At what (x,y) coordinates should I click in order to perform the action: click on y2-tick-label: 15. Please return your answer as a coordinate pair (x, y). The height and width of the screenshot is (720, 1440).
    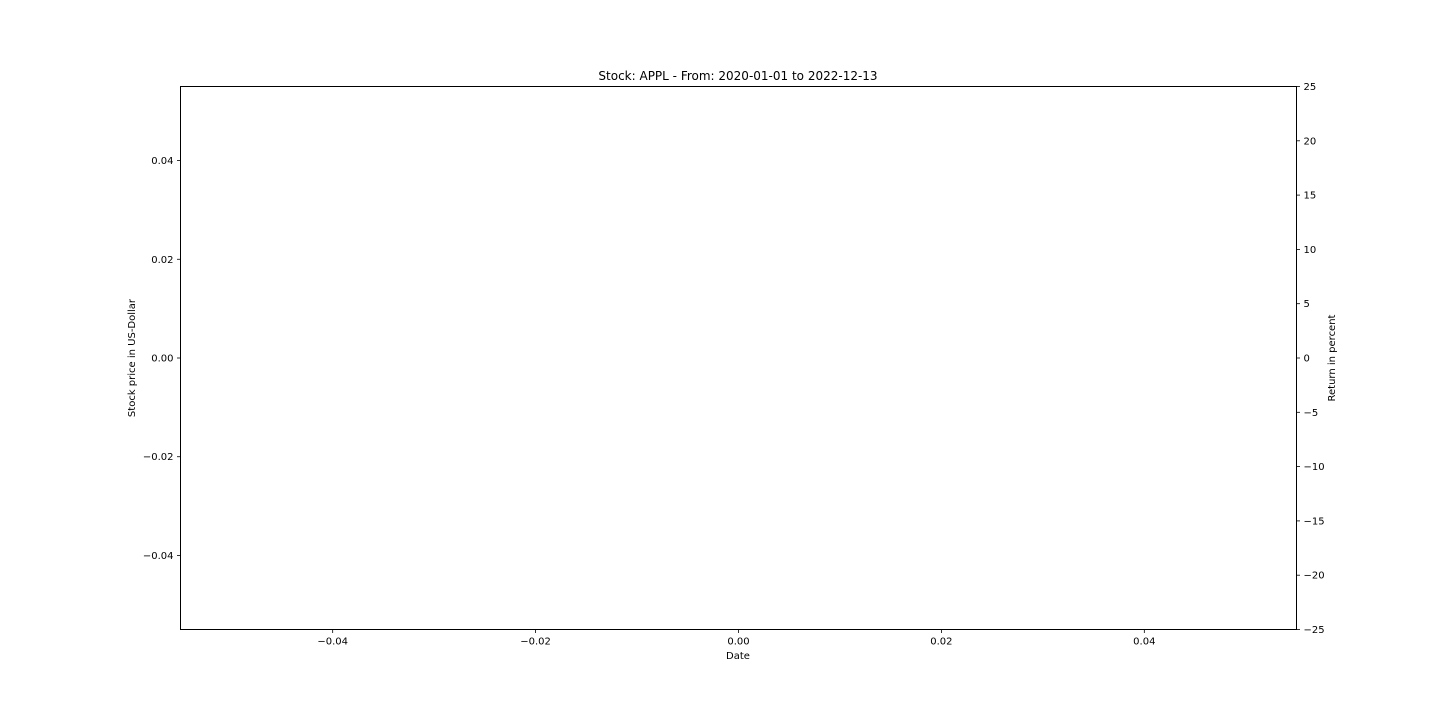
    Looking at the image, I should click on (1310, 196).